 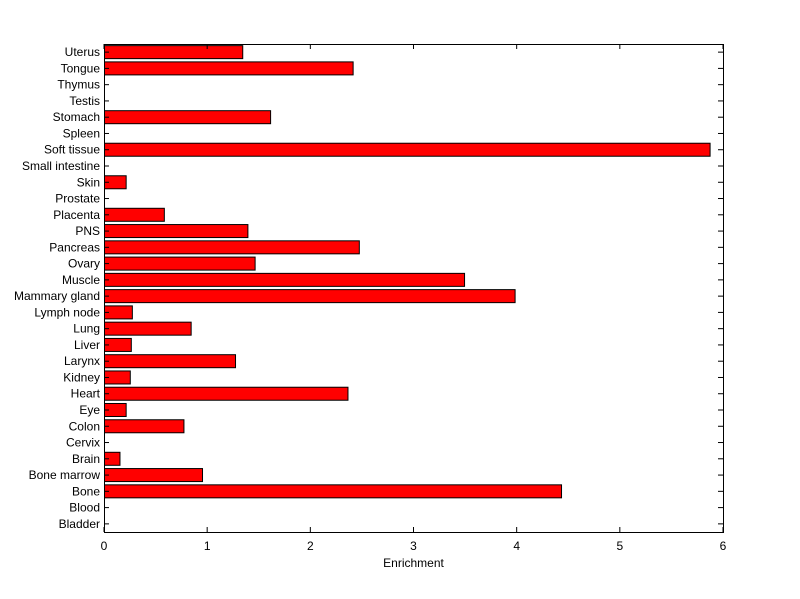 I want to click on x-tick-label-4: 4, so click(x=516, y=546).